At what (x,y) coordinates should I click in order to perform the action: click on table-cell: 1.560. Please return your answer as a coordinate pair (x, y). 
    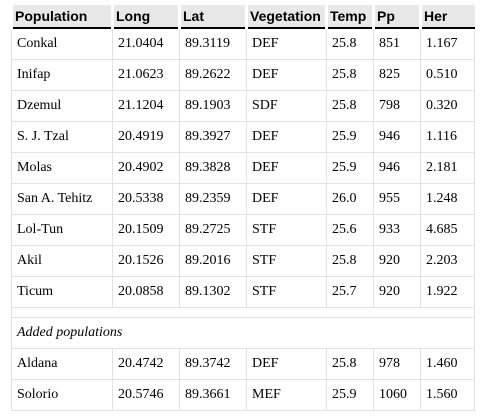
    Looking at the image, I should click on (447, 395).